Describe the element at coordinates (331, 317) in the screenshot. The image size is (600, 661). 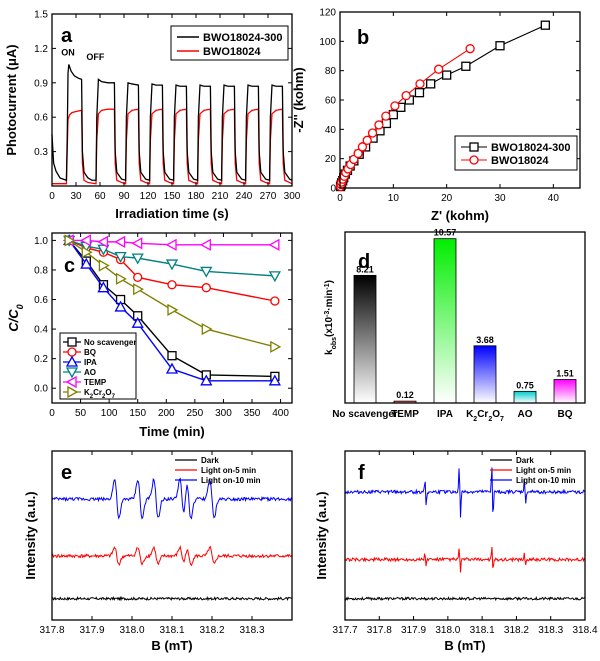
I see `y-axis-label: kobs(x10-3·min-1)` at that location.